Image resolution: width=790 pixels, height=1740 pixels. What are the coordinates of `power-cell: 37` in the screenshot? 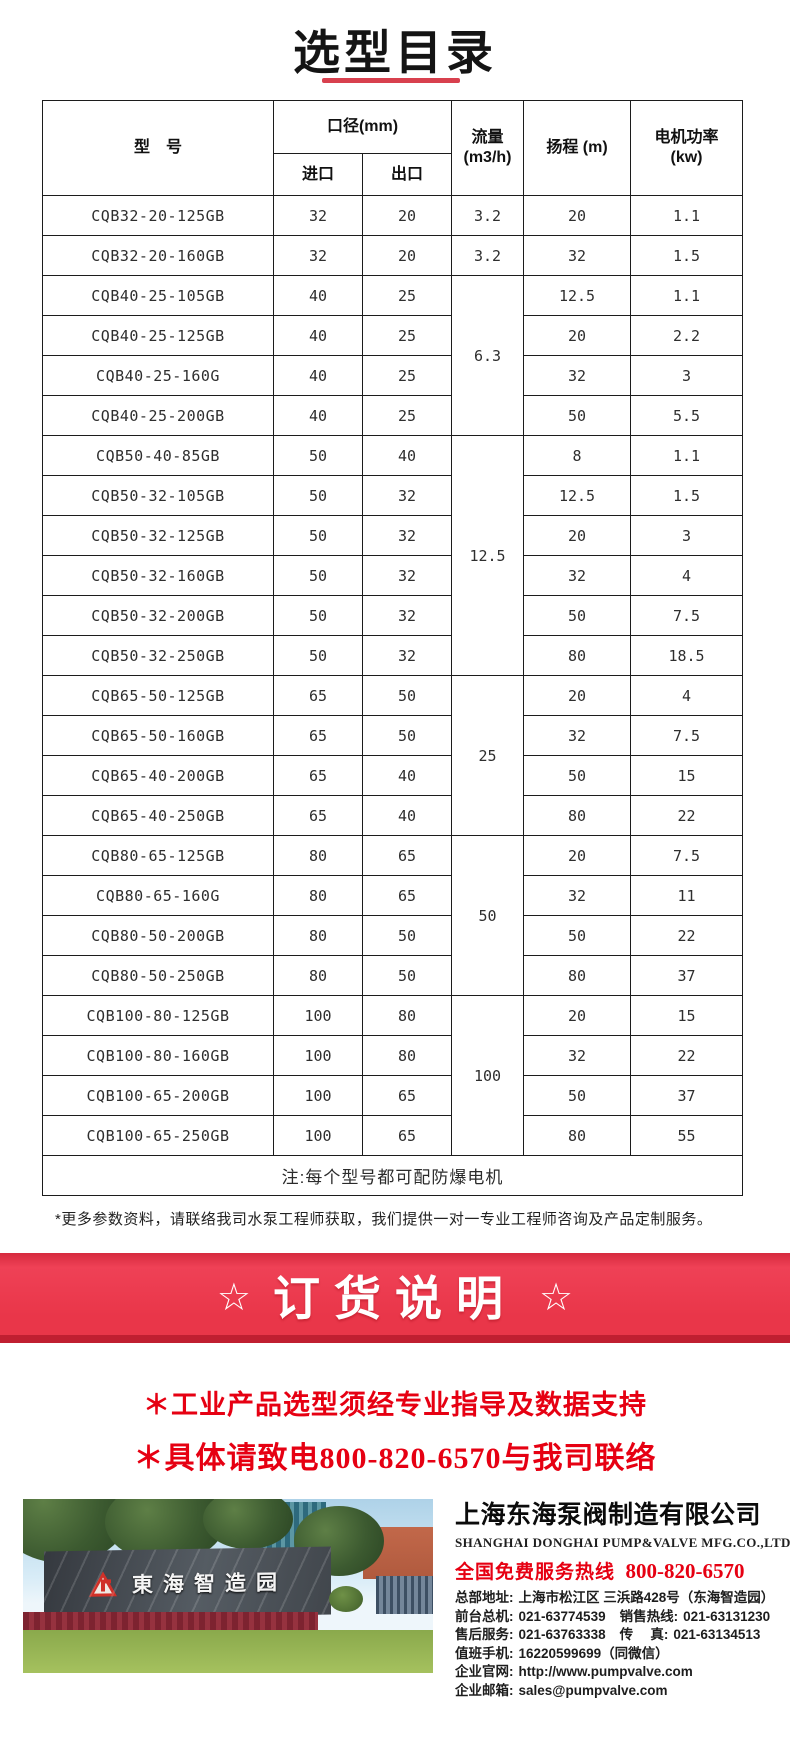 It's located at (686, 1095).